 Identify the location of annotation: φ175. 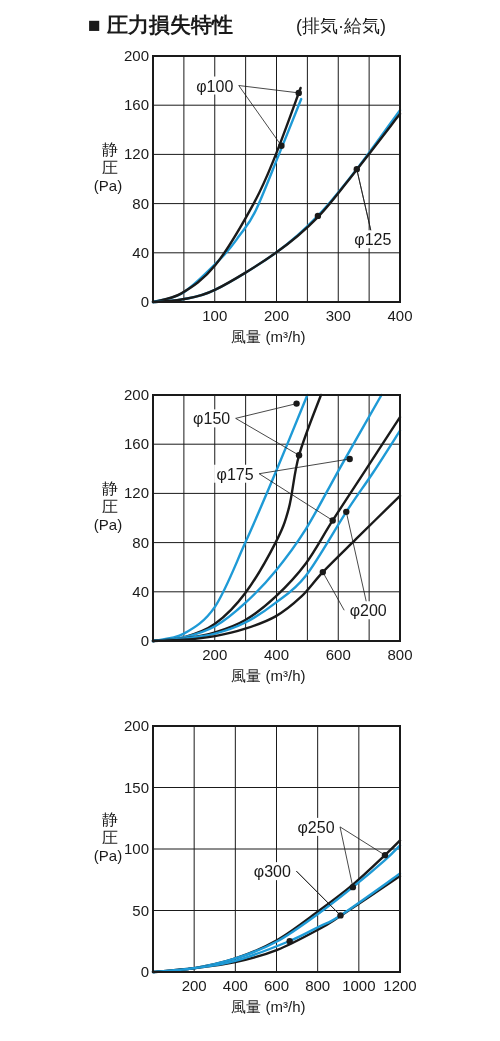
(235, 474).